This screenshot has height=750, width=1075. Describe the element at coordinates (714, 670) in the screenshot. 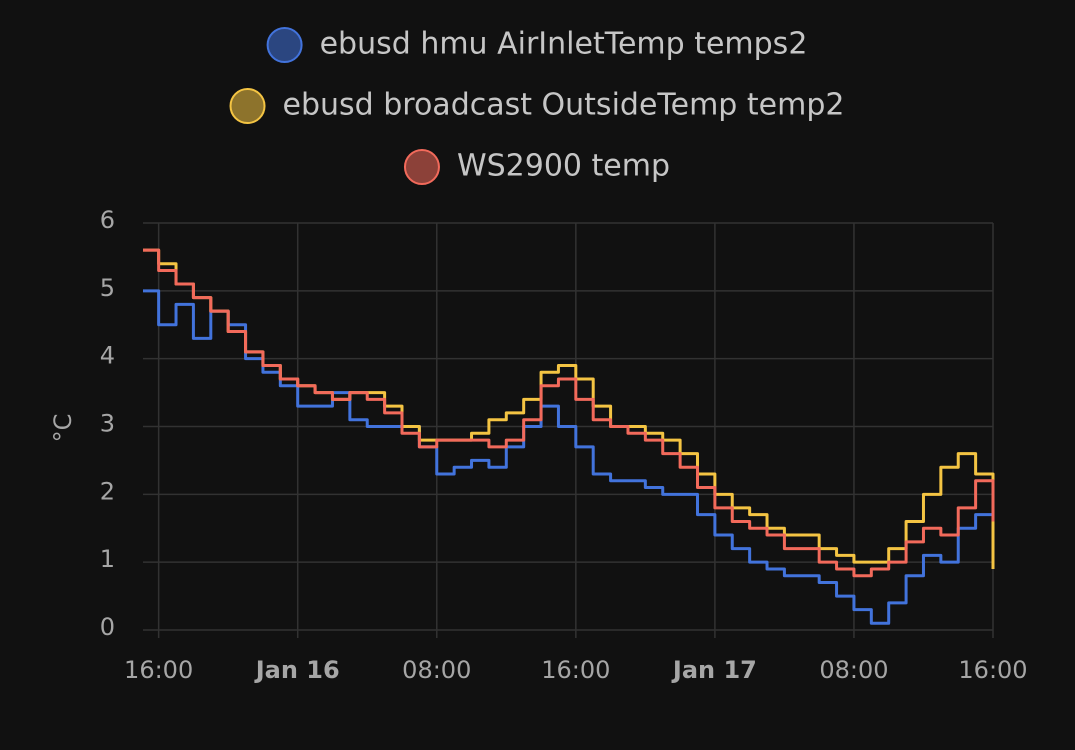

I see `x-tick-label: Jan 17` at that location.